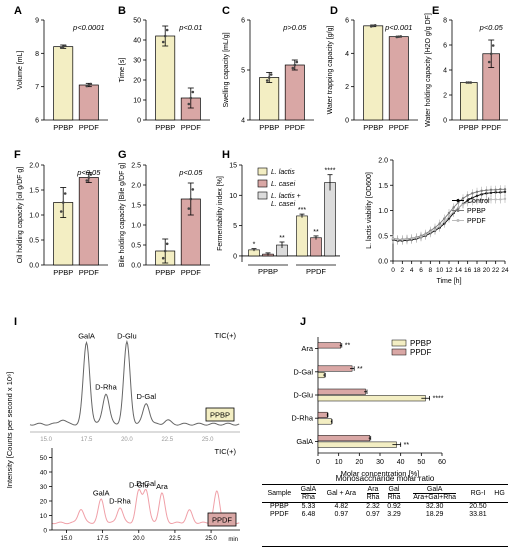  I want to click on bar-PPBP-GalA, so click(357, 444).